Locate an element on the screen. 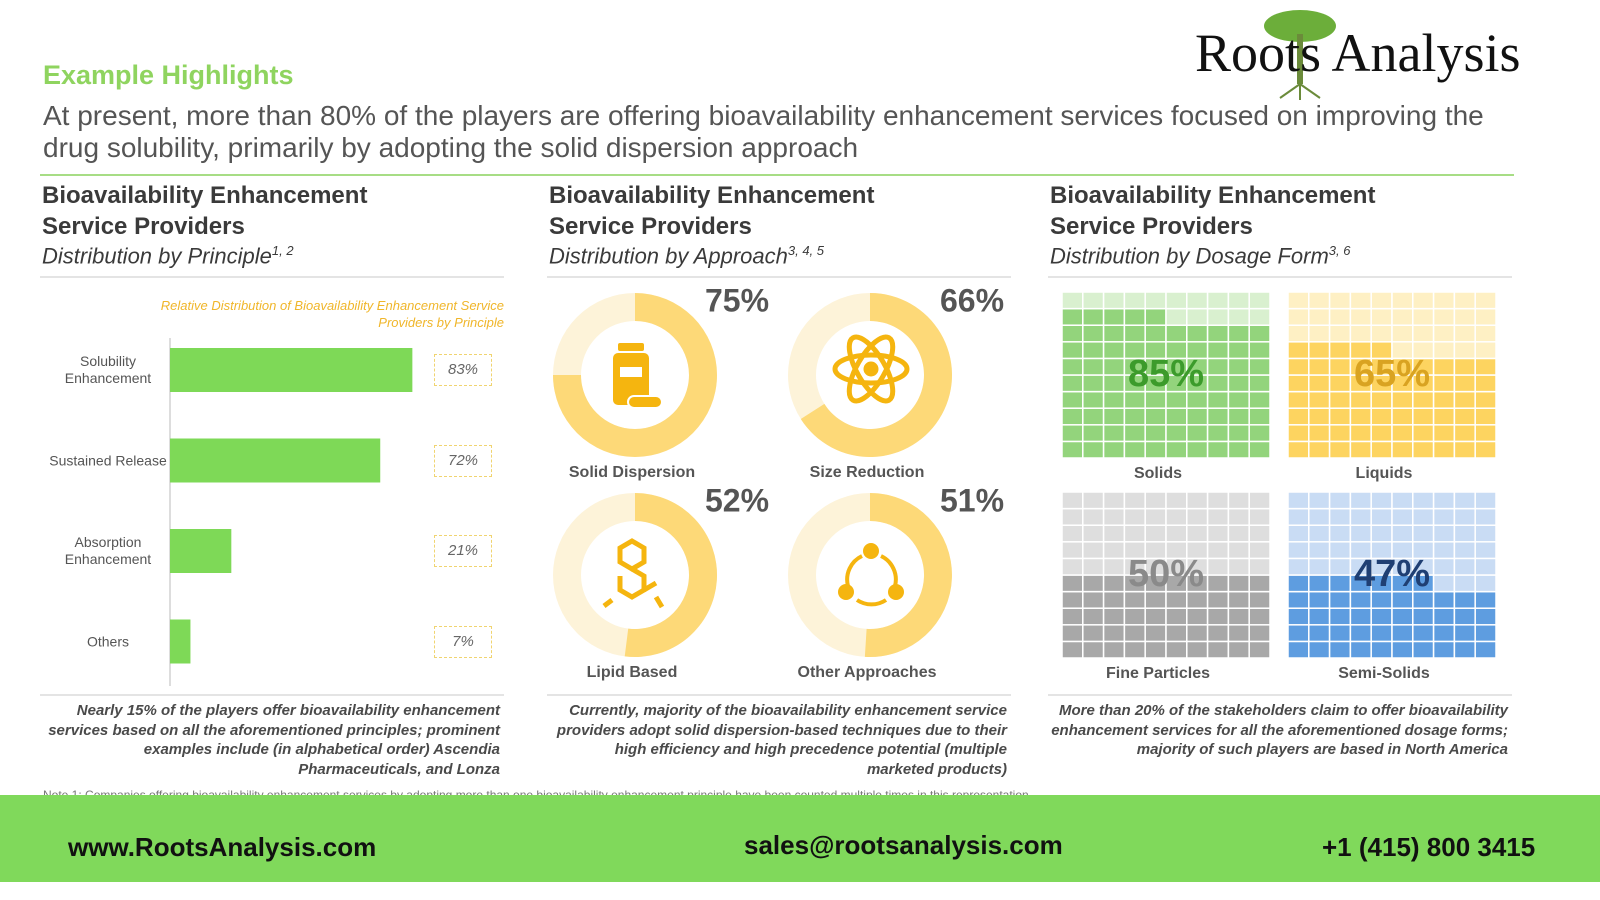 The image size is (1600, 900). value-label: 50% is located at coordinates (1166, 574).